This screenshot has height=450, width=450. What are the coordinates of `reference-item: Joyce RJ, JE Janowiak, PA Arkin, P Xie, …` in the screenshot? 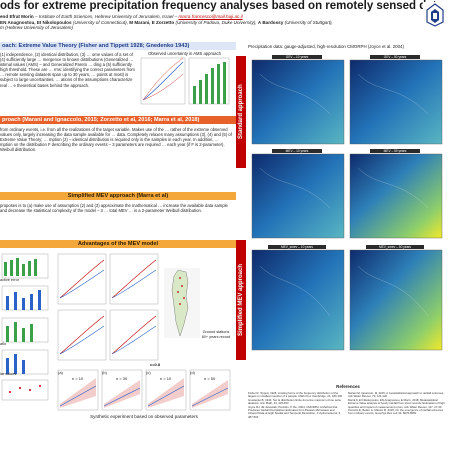 It's located at (294, 411).